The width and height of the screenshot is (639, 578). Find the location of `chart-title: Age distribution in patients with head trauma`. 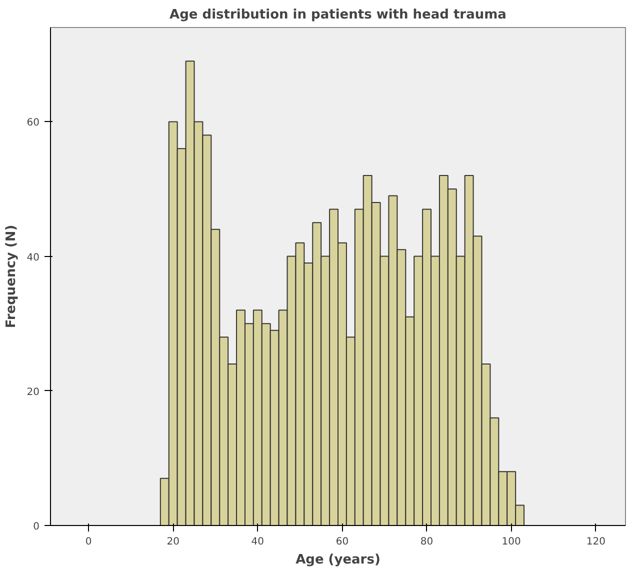

chart-title: Age distribution in patients with head trauma is located at coordinates (338, 15).